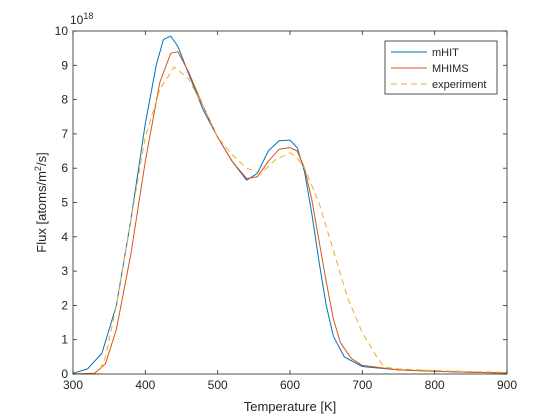  Describe the element at coordinates (64, 65) in the screenshot. I see `y-tick-label: 9` at that location.